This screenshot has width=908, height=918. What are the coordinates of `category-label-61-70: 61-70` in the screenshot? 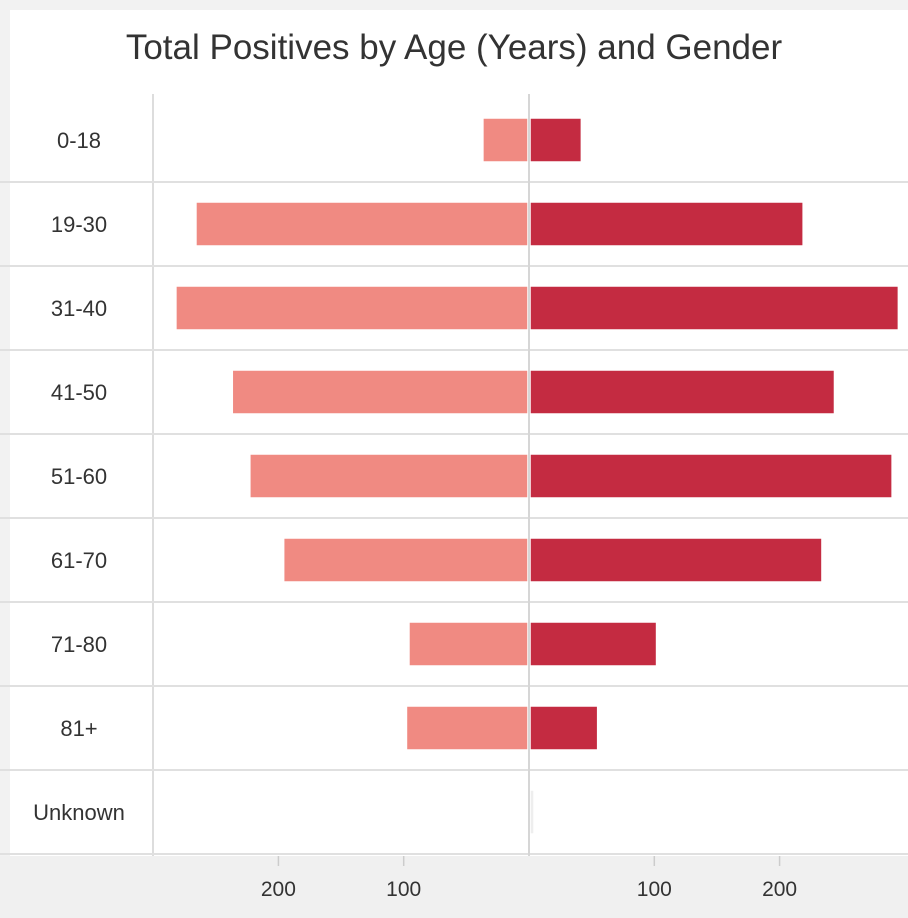 It's located at (79, 560).